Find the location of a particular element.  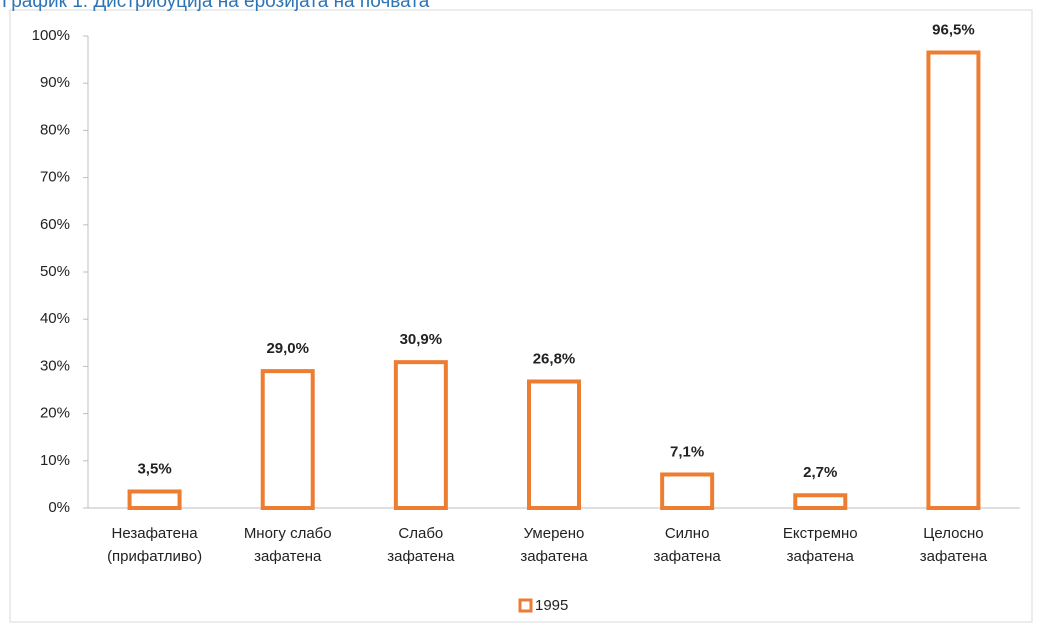

value-label: 29,0% is located at coordinates (287, 348).